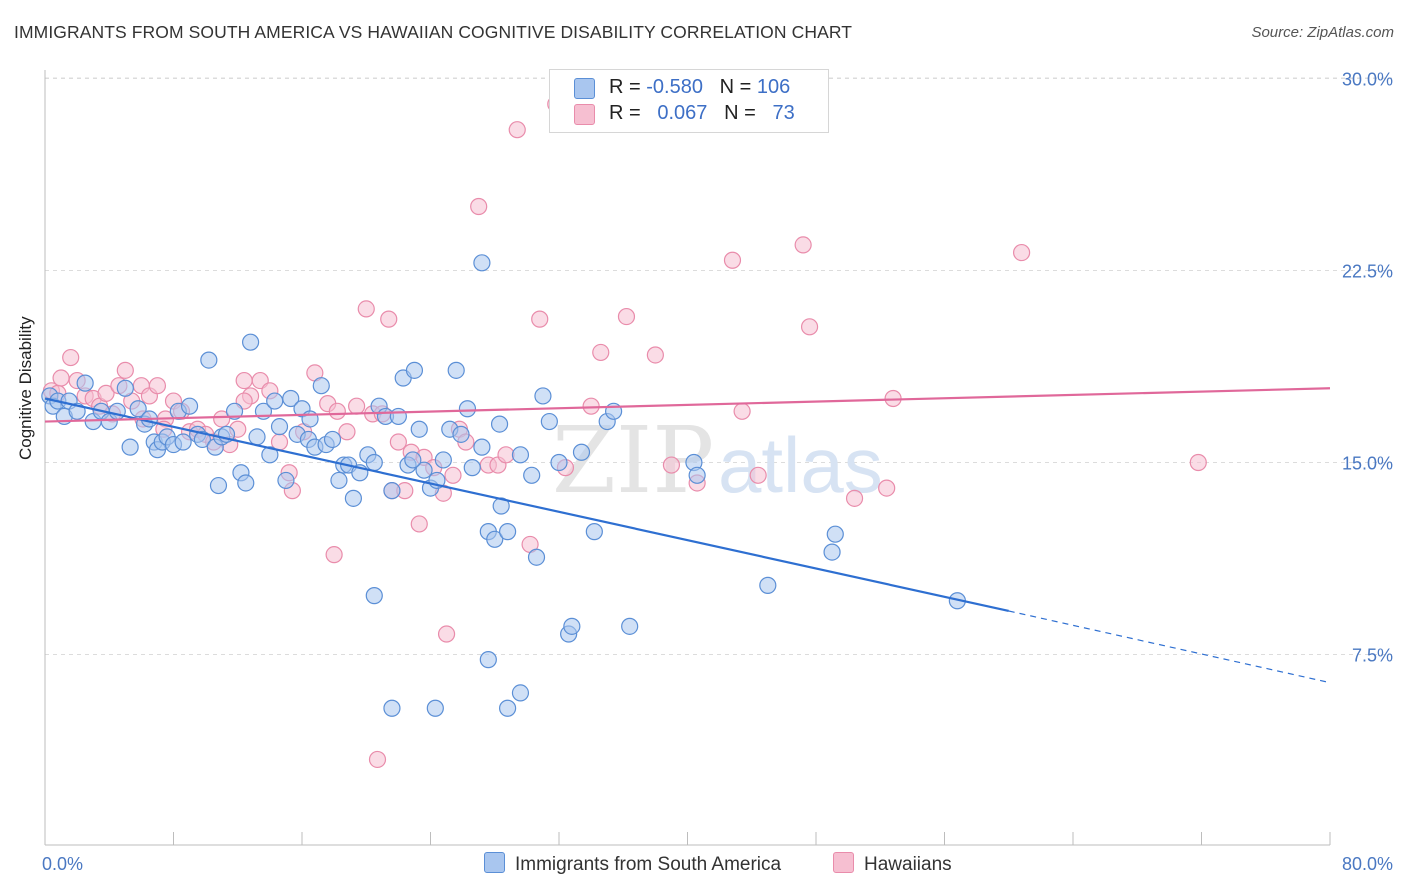 Image resolution: width=1406 pixels, height=892 pixels. Describe the element at coordinates (62, 864) in the screenshot. I see `x-tick-label: 0.0%` at that location.